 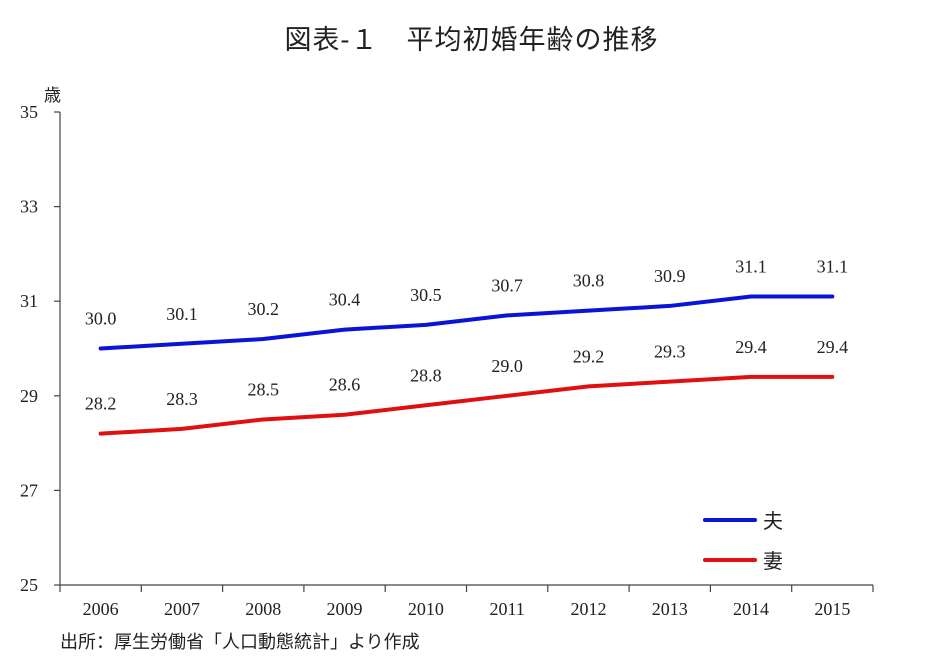 What do you see at coordinates (507, 285) in the screenshot?
I see `data-label: 30.7` at bounding box center [507, 285].